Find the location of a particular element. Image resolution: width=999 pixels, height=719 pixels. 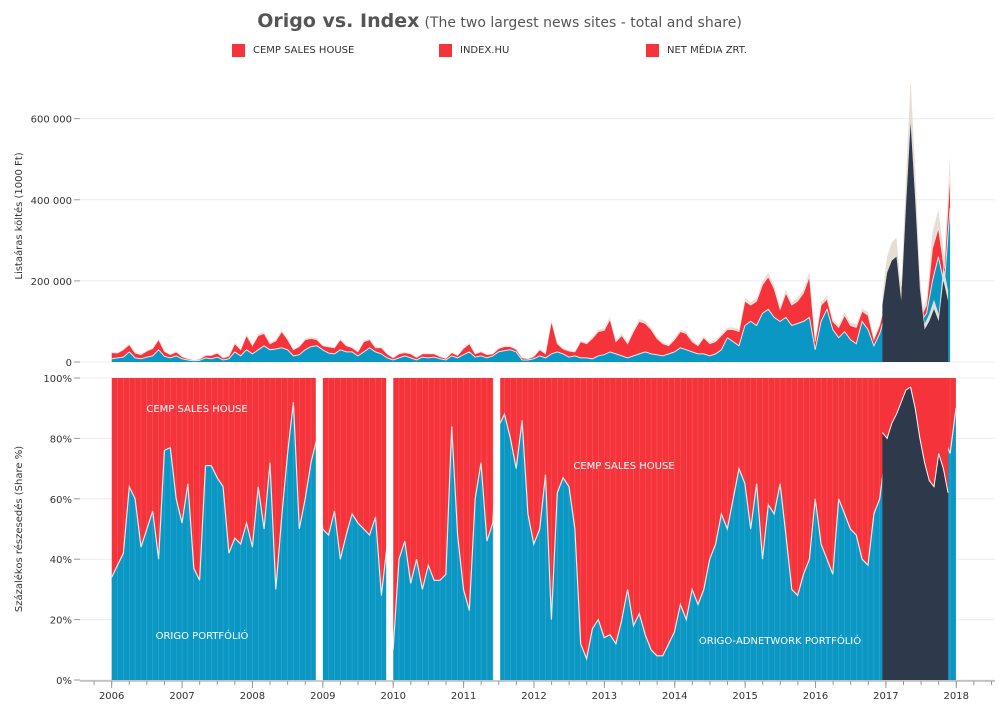

top-y-tick-label: 600 000 is located at coordinates (51, 120).